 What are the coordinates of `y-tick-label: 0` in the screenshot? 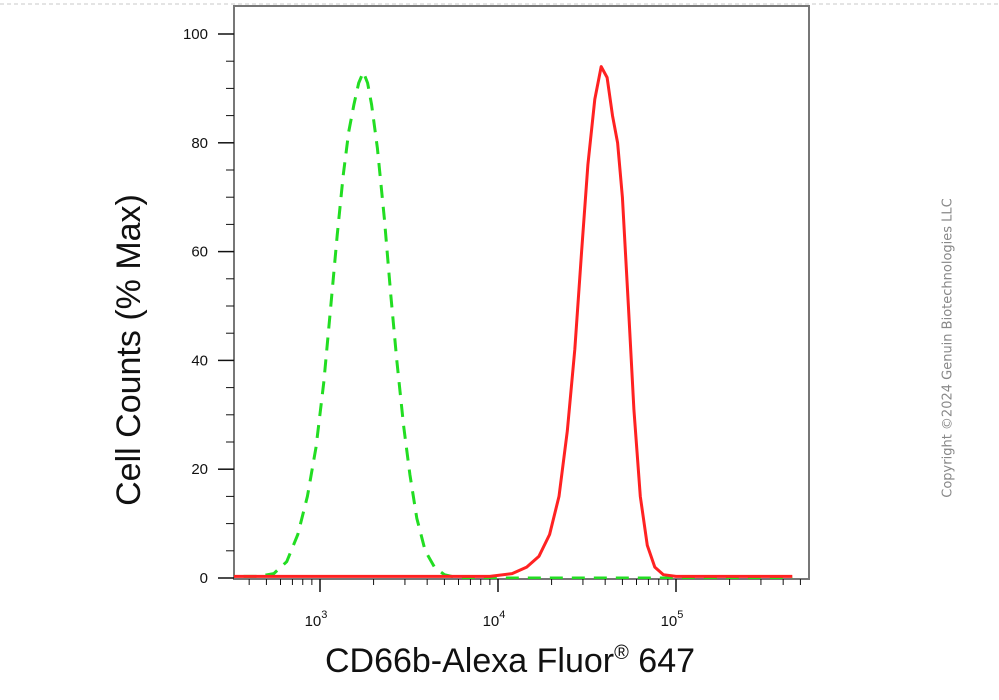 It's located at (204, 578).